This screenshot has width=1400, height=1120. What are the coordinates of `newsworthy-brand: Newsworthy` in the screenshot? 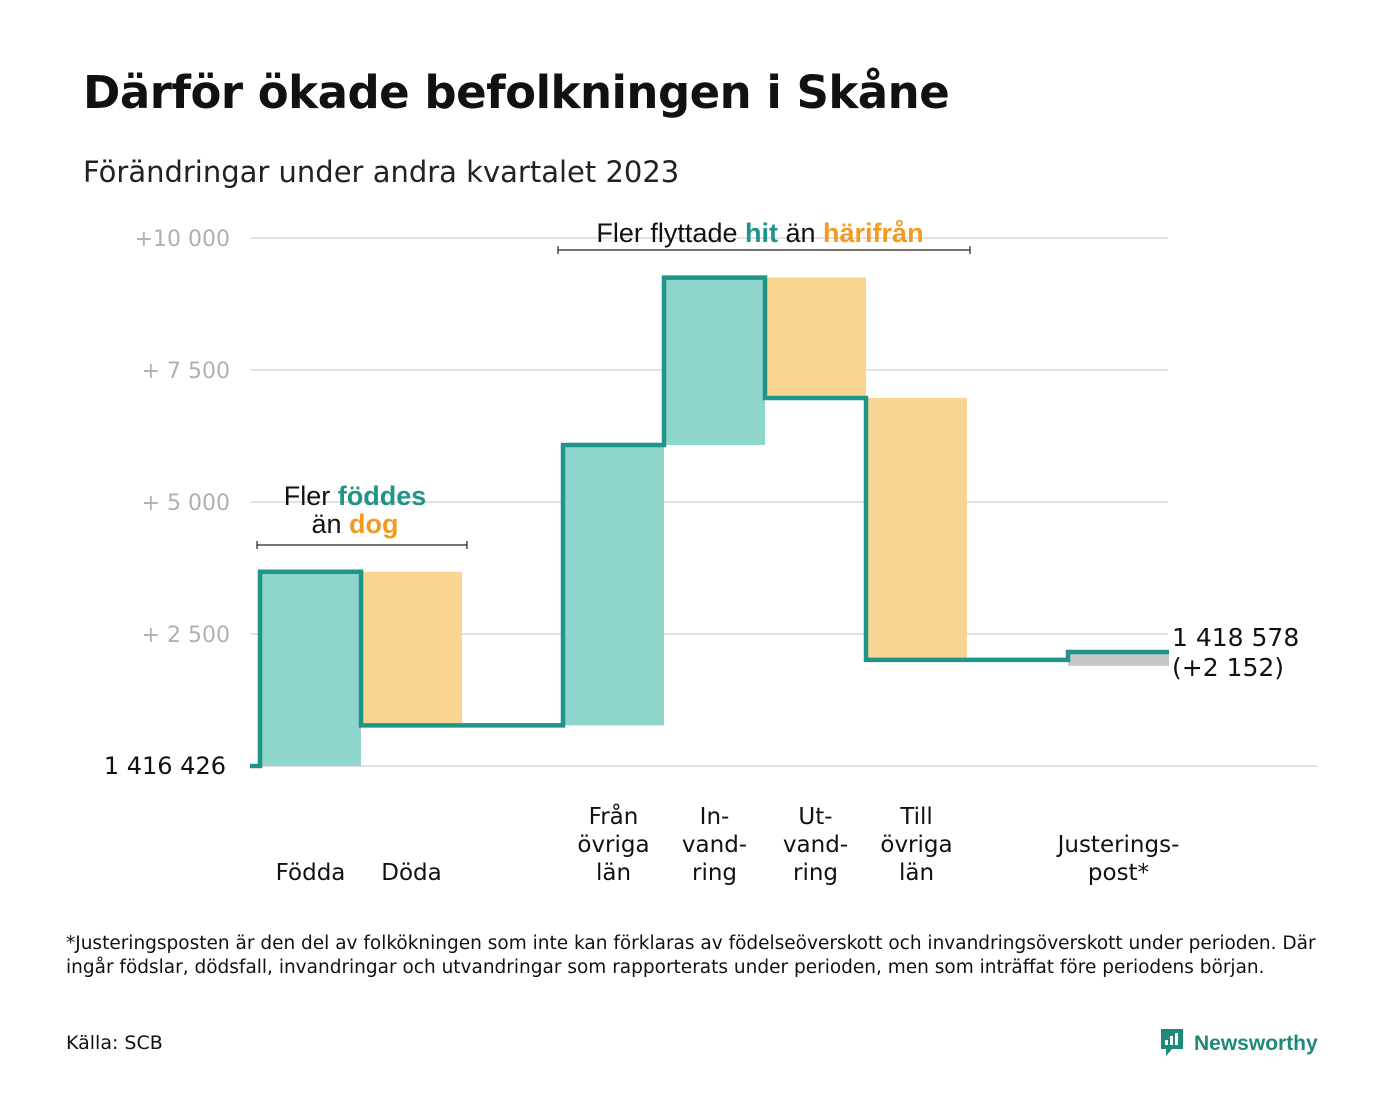 It's located at (1238, 1044).